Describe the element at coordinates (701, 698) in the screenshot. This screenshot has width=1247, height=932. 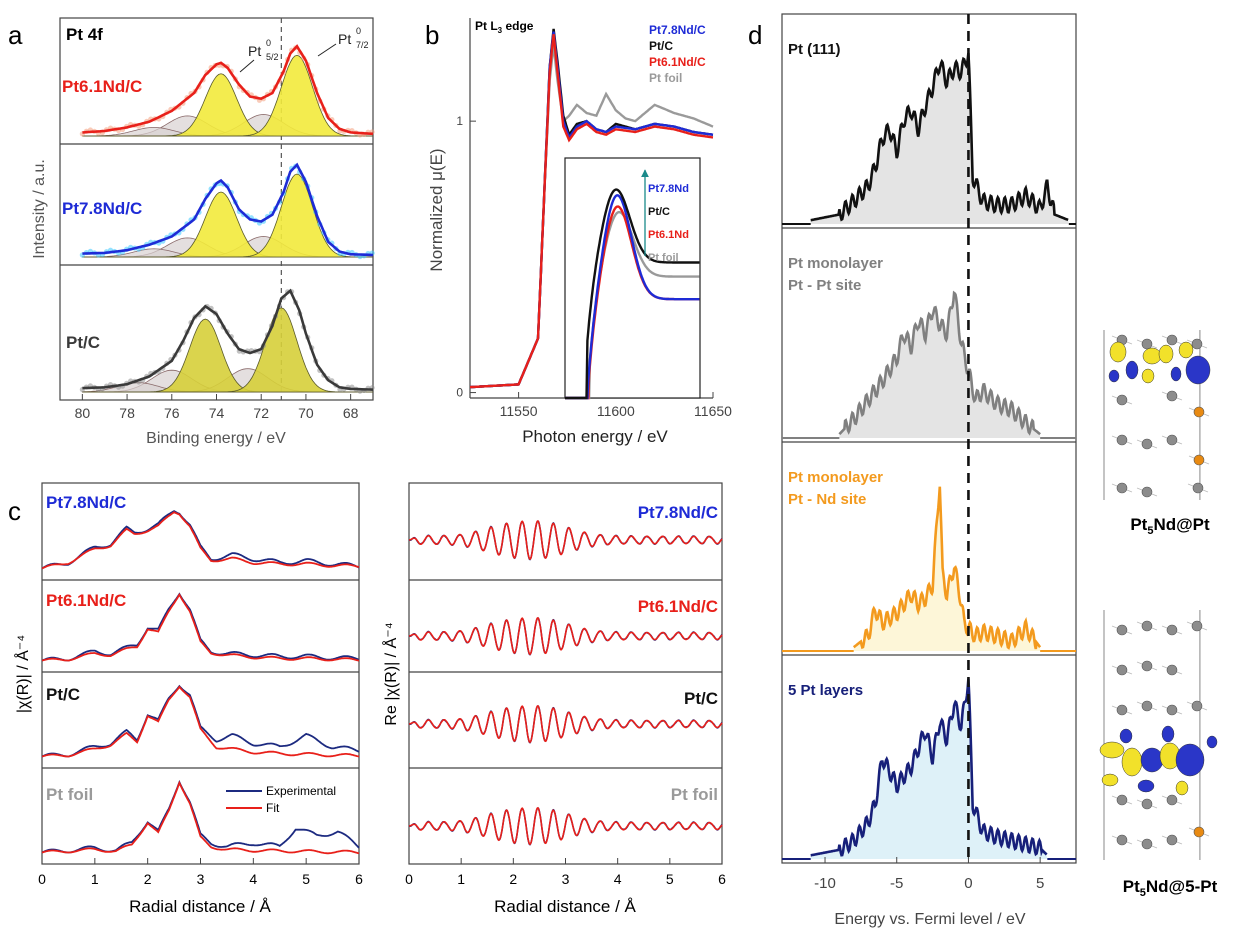
I see `cr-label-ptc: Pt/C` at that location.